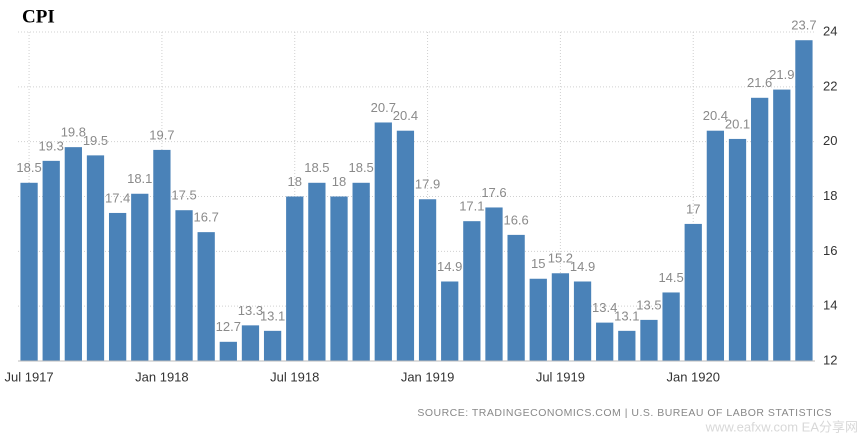 The height and width of the screenshot is (436, 864). I want to click on x-tick-label: Jul 1918, so click(294, 376).